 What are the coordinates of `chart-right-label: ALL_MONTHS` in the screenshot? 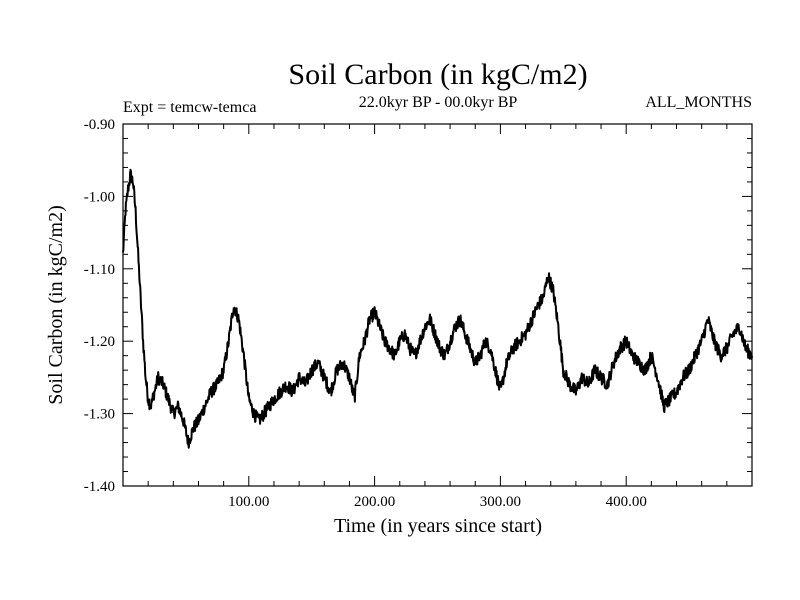 It's located at (698, 102).